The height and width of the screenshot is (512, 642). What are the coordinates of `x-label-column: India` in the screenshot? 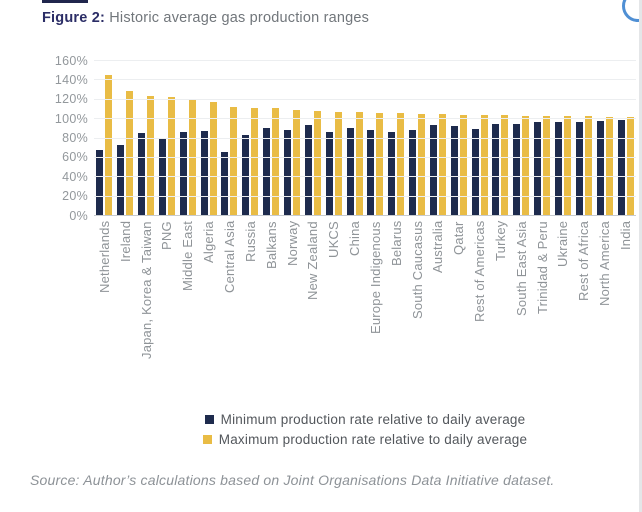 It's located at (625, 312).